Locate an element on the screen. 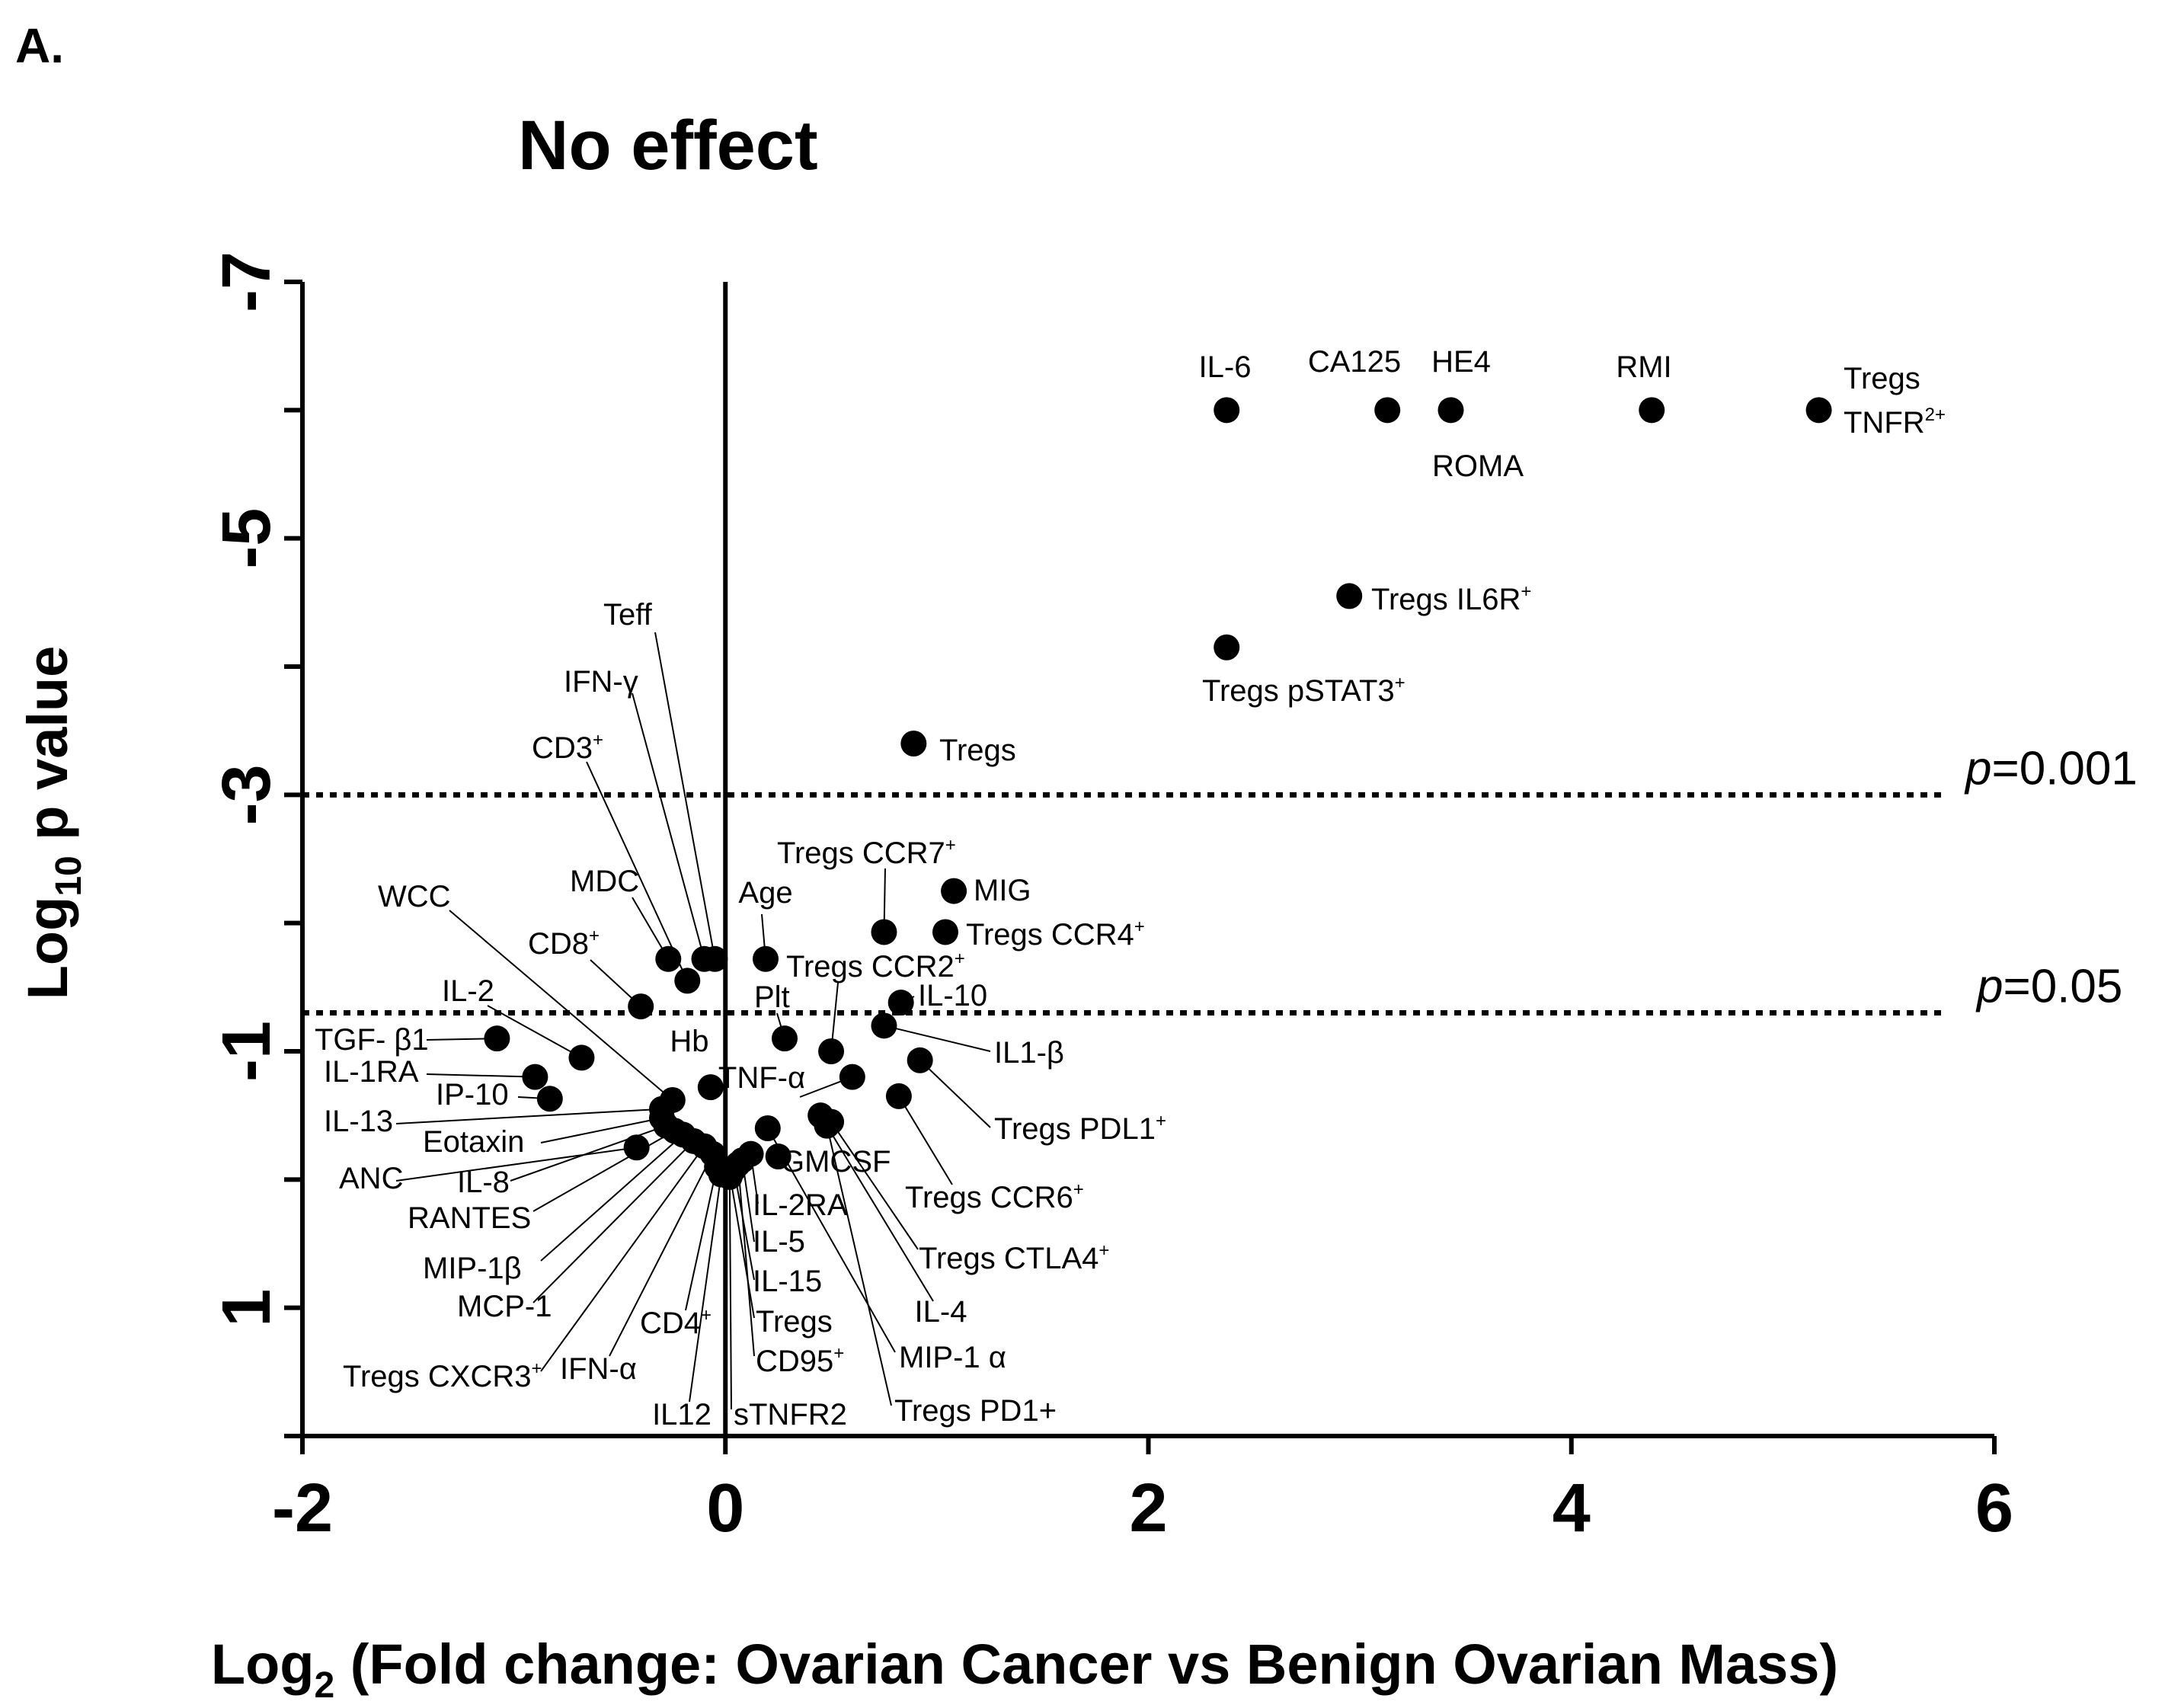  point-tregs is located at coordinates (914, 743).